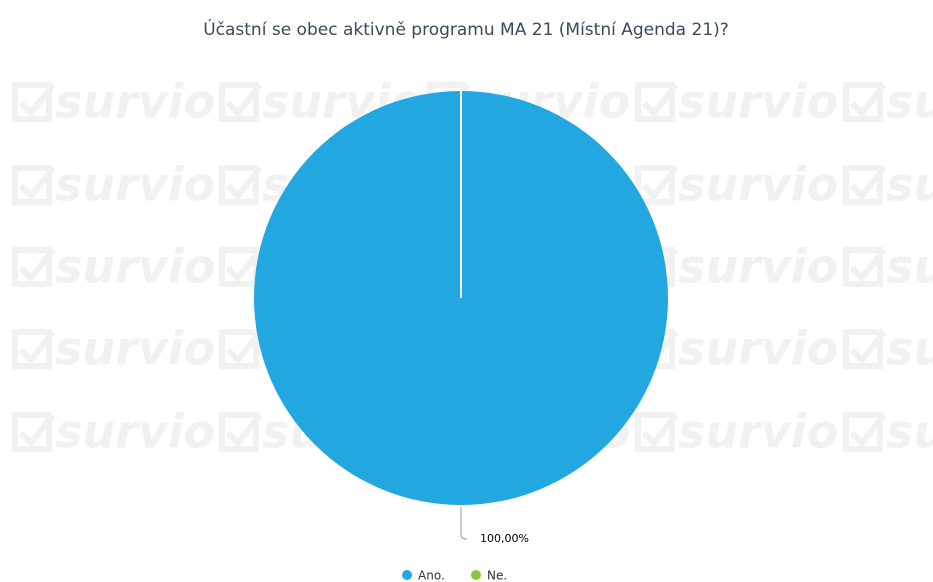 The height and width of the screenshot is (582, 933). I want to click on data-label: 100,00%, so click(504, 538).